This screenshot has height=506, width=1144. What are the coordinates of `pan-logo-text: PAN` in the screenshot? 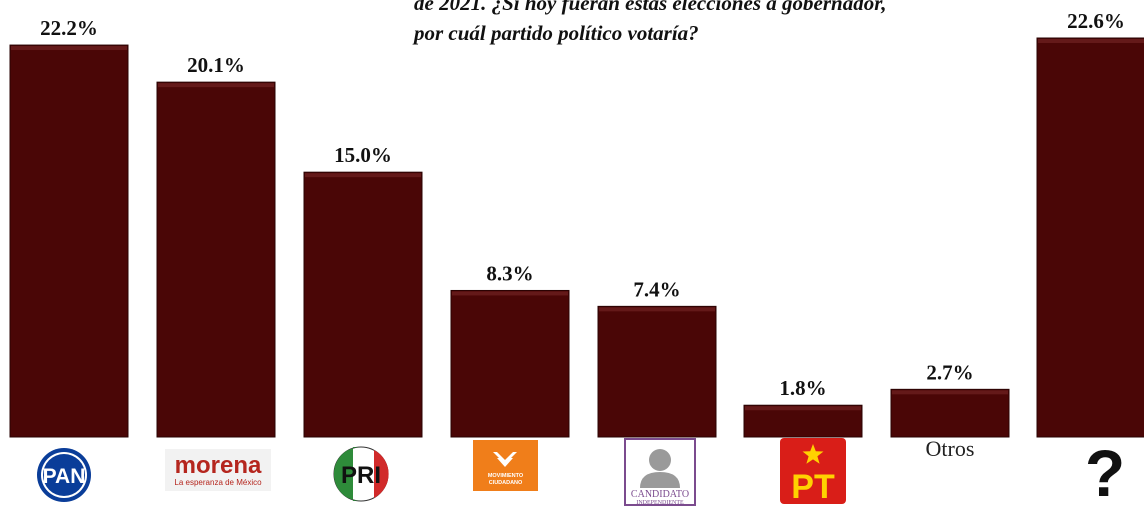 It's located at (64, 476).